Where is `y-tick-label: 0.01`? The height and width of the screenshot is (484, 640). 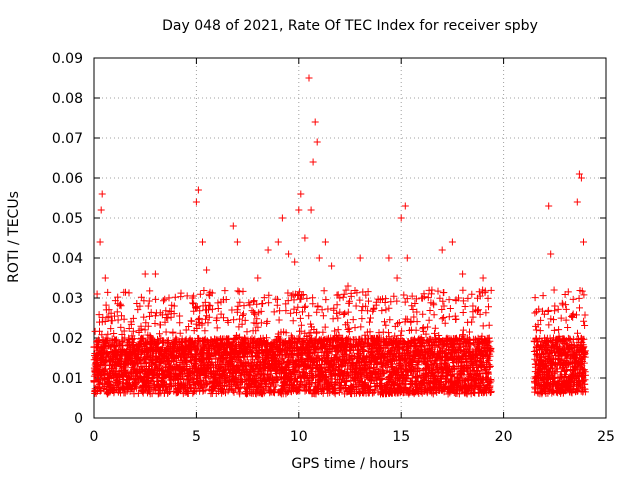
y-tick-label: 0.01 is located at coordinates (67, 379).